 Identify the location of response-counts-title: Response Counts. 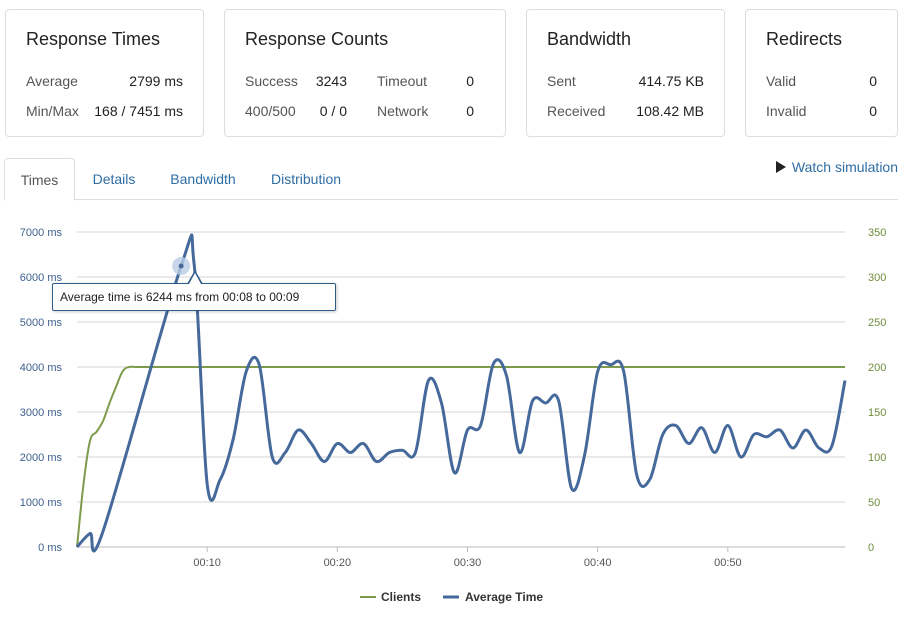
(317, 39).